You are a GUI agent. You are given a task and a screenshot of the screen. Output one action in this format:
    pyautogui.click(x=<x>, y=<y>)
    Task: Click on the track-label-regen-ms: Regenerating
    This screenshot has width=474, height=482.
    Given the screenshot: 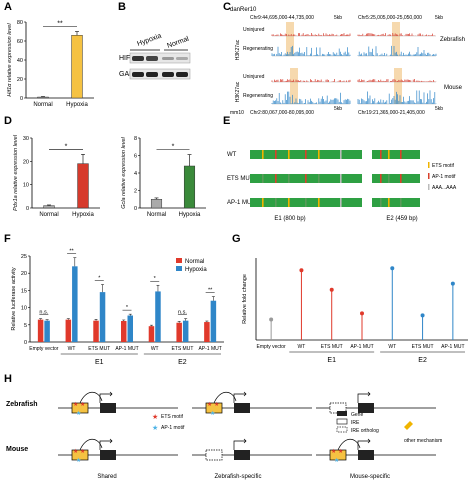 What is the action you would take?
    pyautogui.click(x=258, y=96)
    